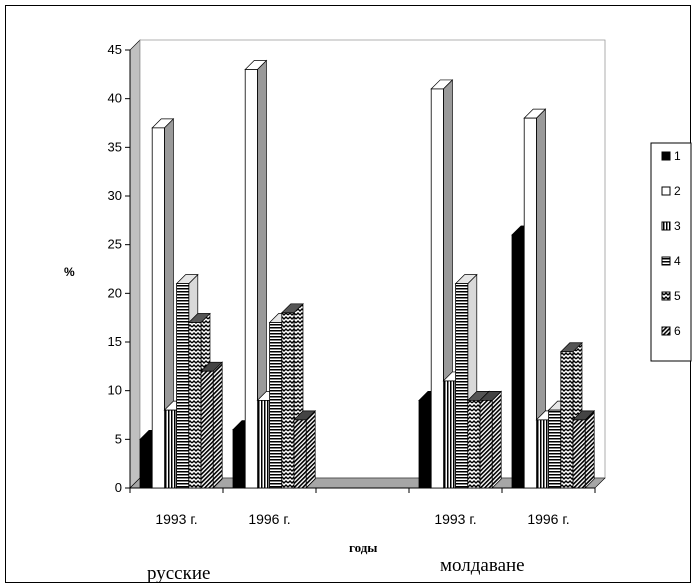 Image resolution: width=698 pixels, height=587 pixels. Describe the element at coordinates (482, 565) in the screenshot. I see `group-label-moldovans: молдаване` at that location.